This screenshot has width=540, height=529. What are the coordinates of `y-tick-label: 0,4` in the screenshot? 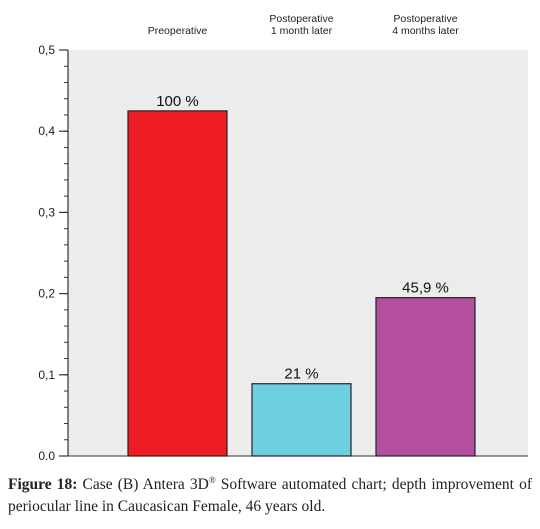 It's located at (46, 131).